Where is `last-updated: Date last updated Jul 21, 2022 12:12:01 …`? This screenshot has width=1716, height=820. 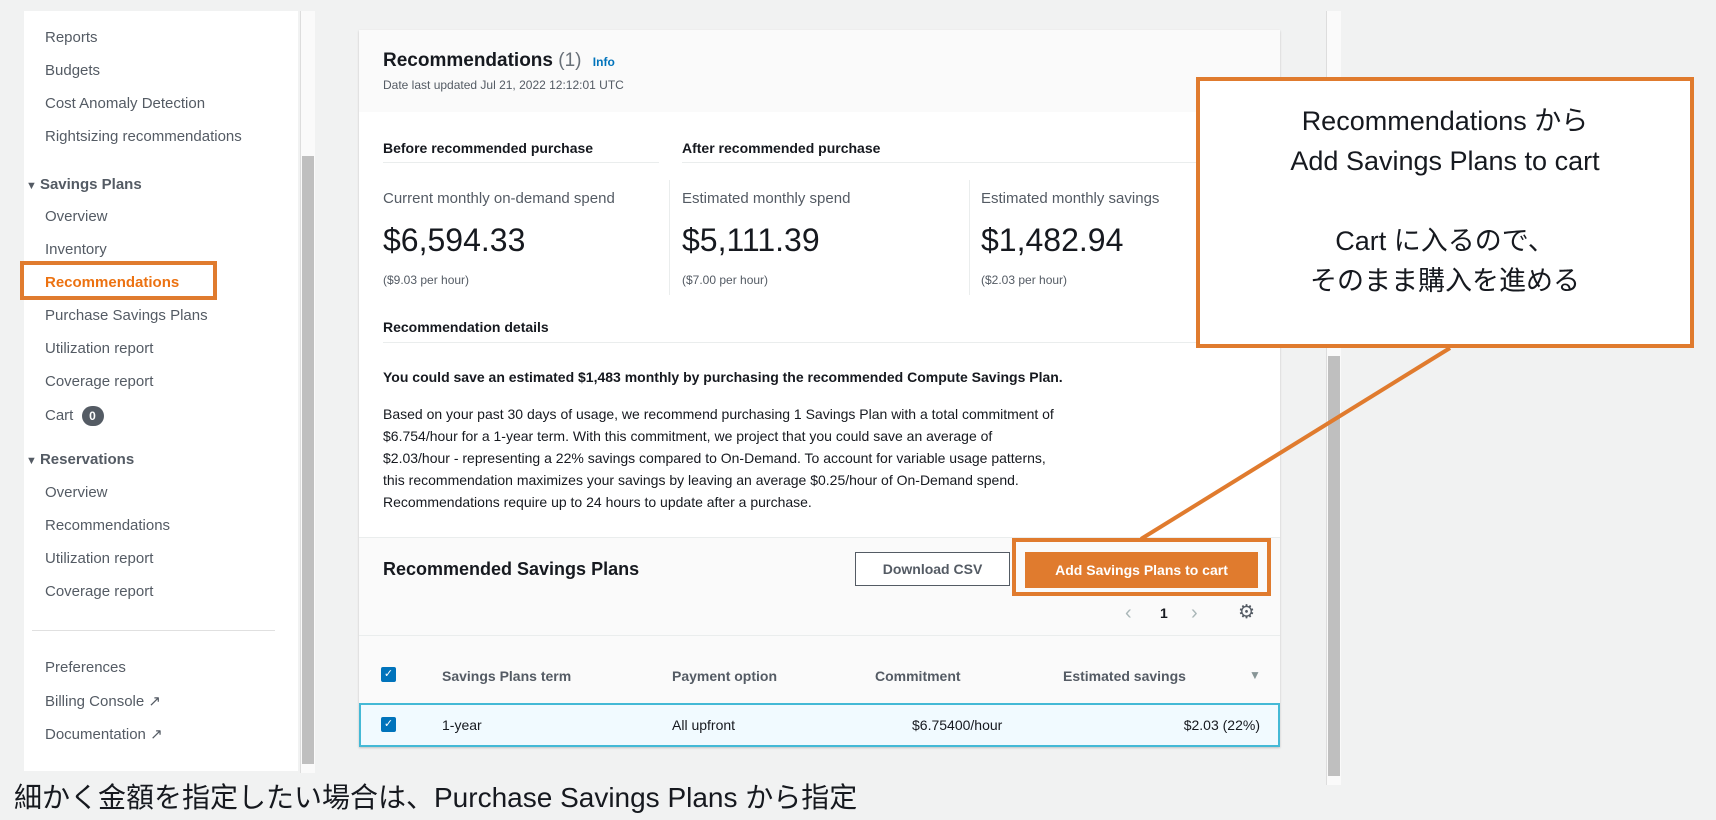 last-updated: Date last updated Jul 21, 2022 12:12:01 … is located at coordinates (503, 85).